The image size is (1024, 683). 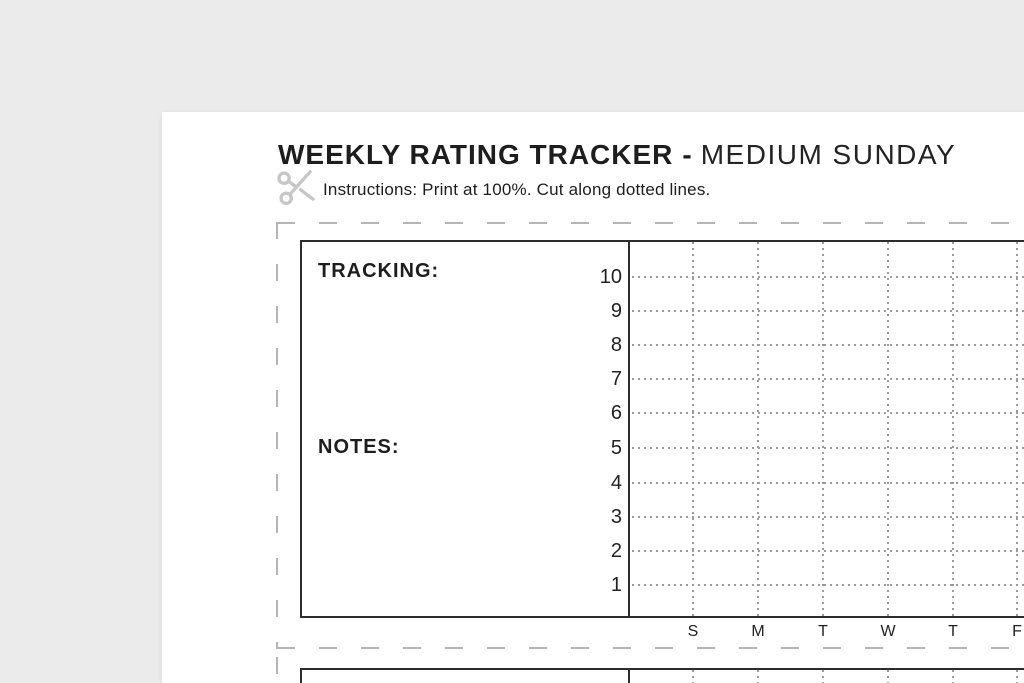 I want to click on title-variant: MEDIUM SUNDAY, so click(x=828, y=154).